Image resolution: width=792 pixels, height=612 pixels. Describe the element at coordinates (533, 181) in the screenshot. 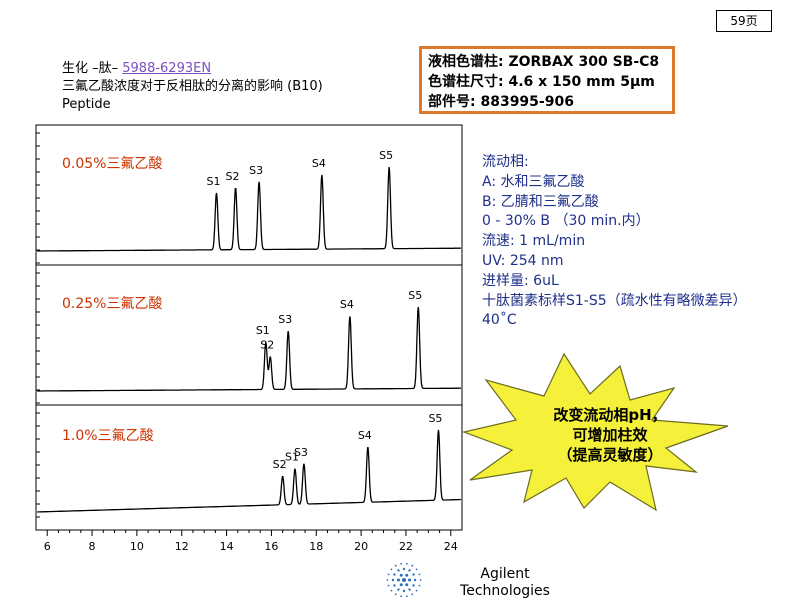

I see `condition-line: A: 水和三氟乙酸` at that location.